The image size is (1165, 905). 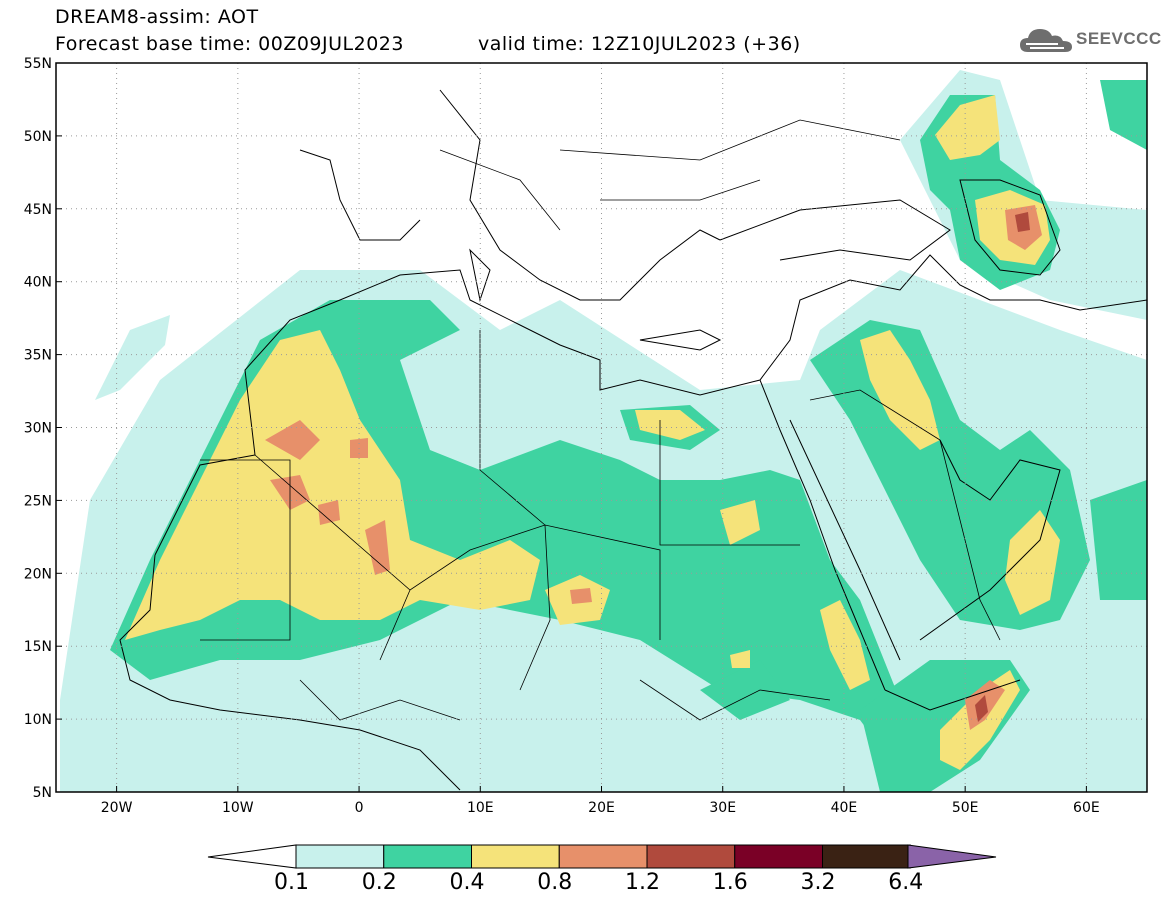 I want to click on lat-label: 5N, so click(x=42, y=793).